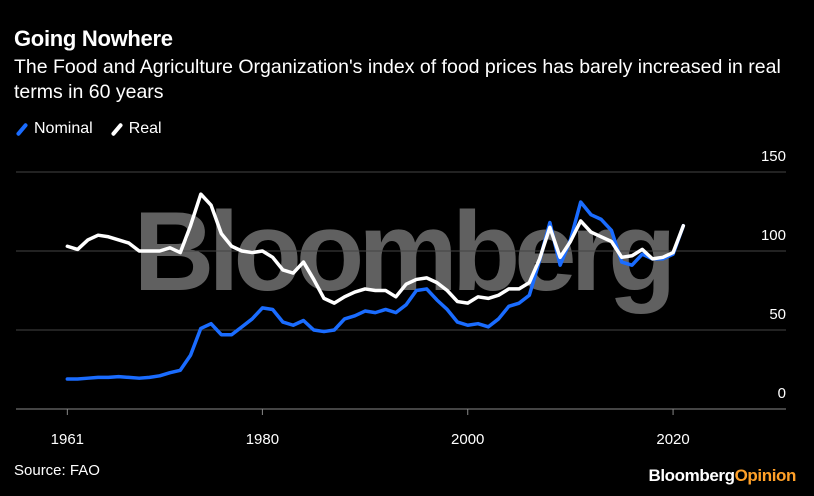  I want to click on brand-logo-part1: Bloomberg, so click(691, 475).